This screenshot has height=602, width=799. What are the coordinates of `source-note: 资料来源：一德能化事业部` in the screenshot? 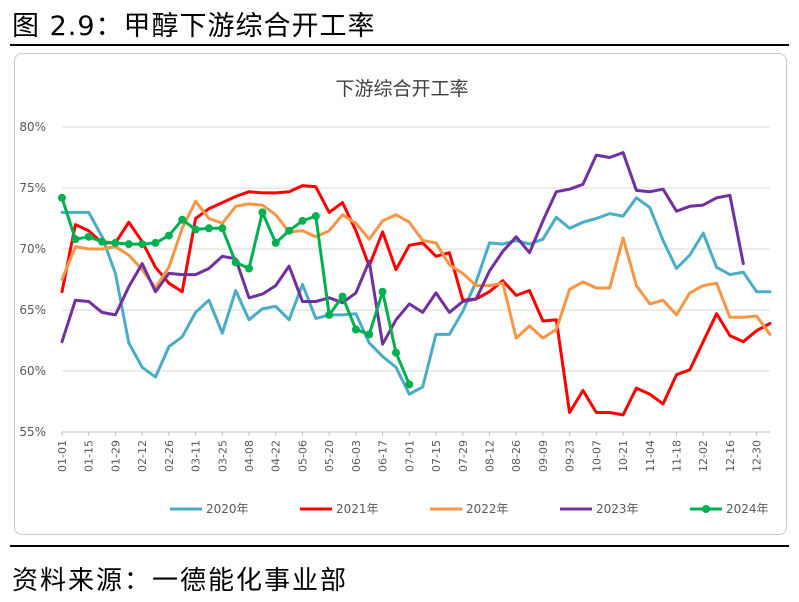 It's located at (180, 581).